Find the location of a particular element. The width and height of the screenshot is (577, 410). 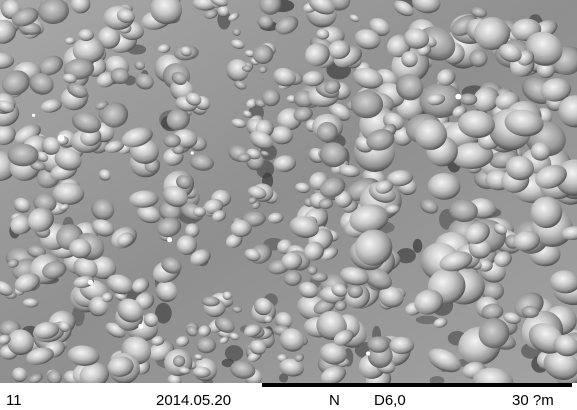

magnification-label: 11 is located at coordinates (14, 400).